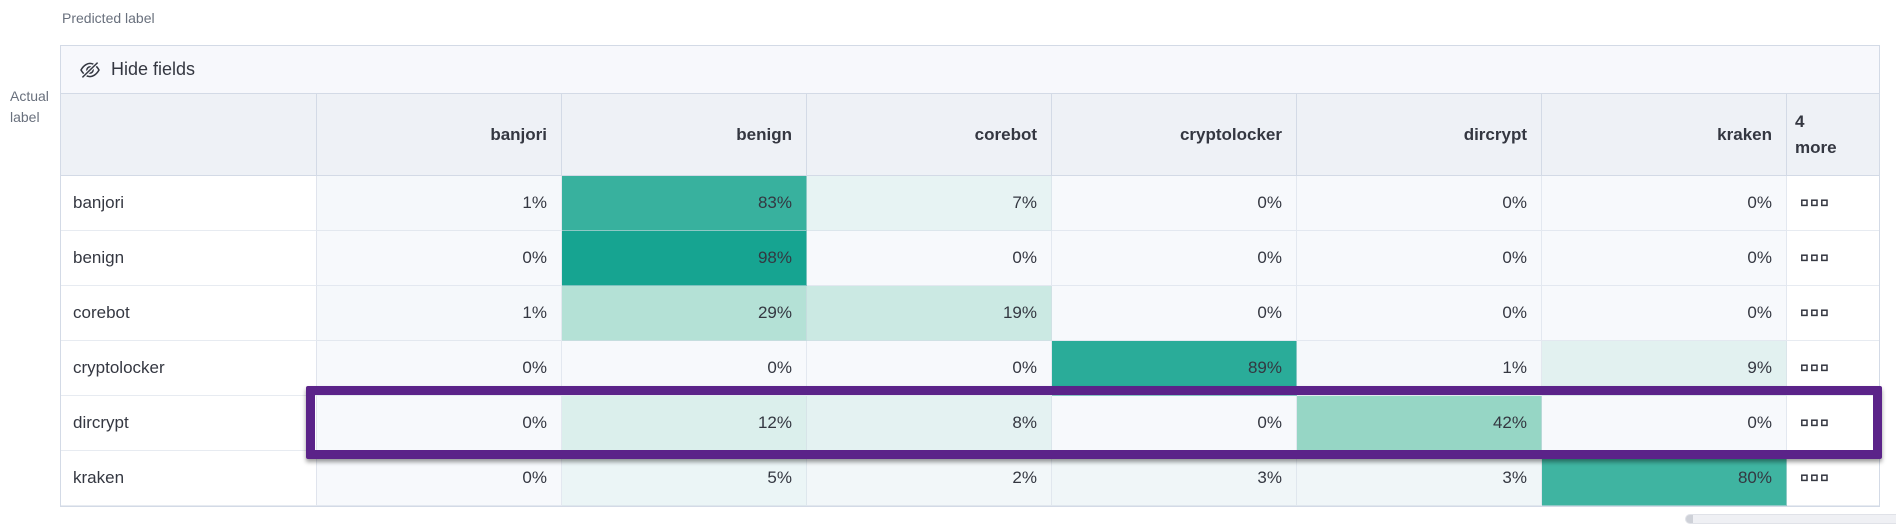  Describe the element at coordinates (189, 313) in the screenshot. I see `row-label-corebot: corebot` at that location.